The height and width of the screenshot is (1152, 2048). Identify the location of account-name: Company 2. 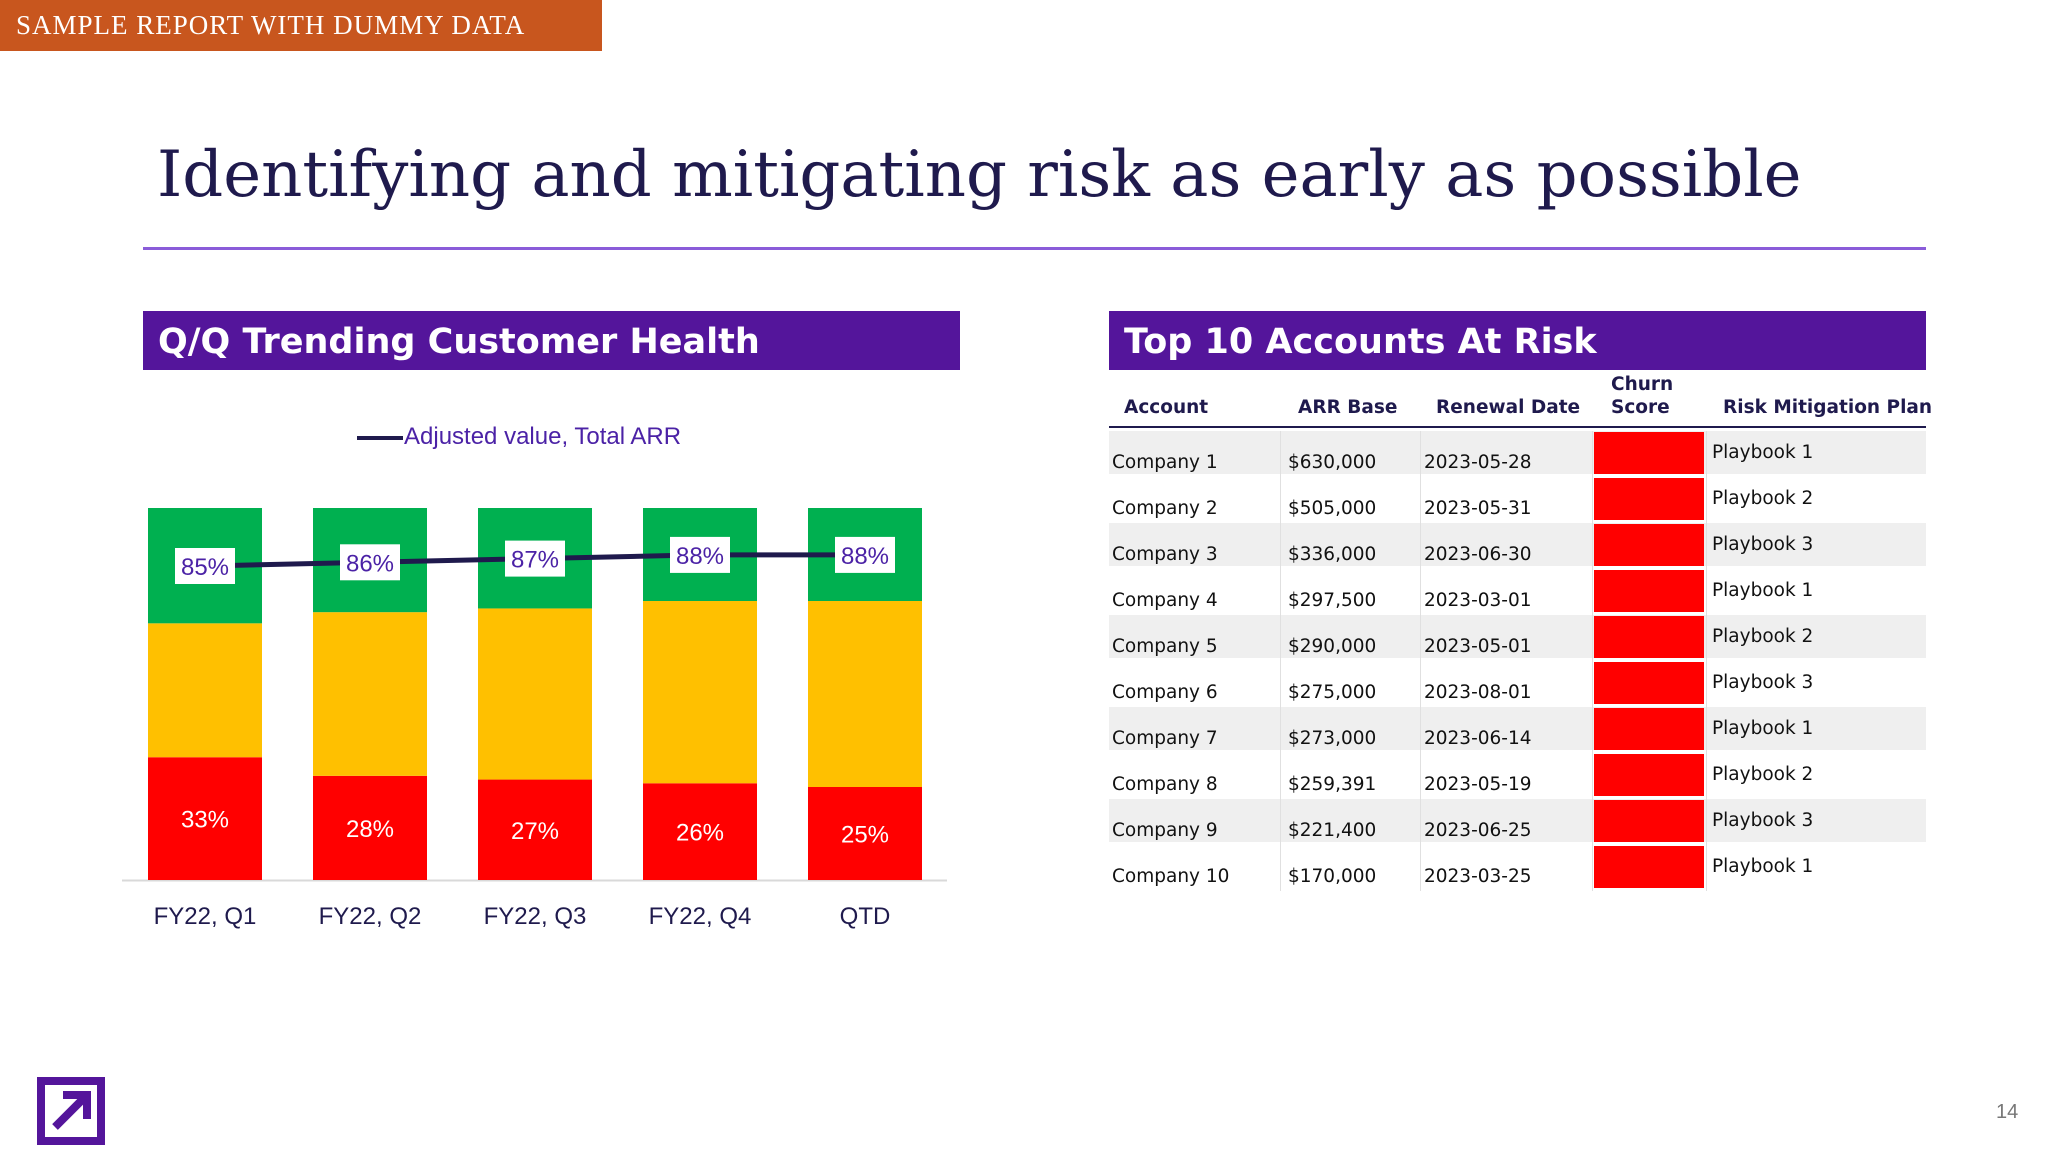
(1165, 508).